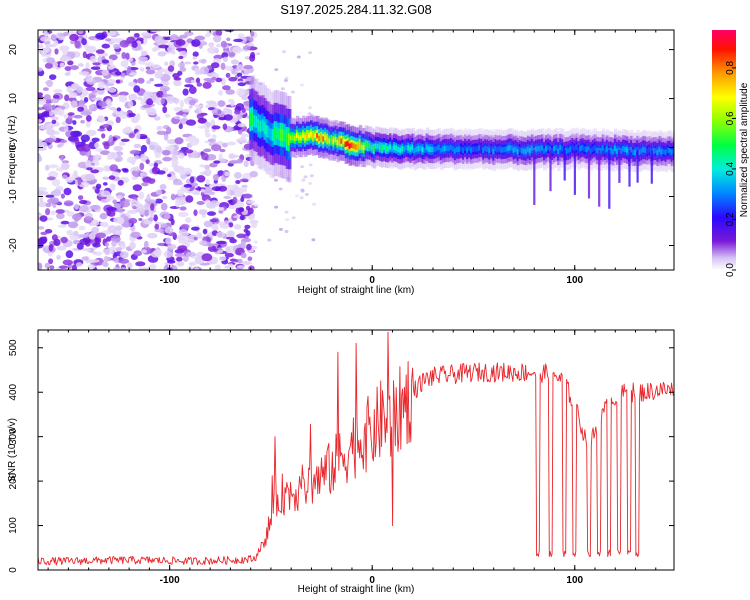 The width and height of the screenshot is (750, 600). I want to click on spectrogram-ytick-label: -20, so click(13, 245).